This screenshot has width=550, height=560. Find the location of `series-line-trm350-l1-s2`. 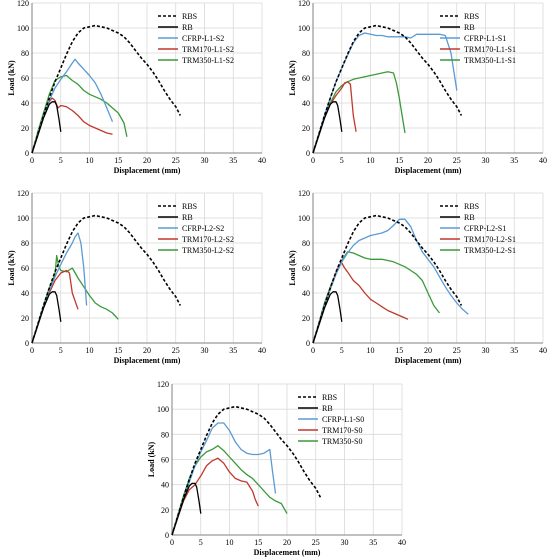

series-line-trm350-l1-s2 is located at coordinates (79, 114).